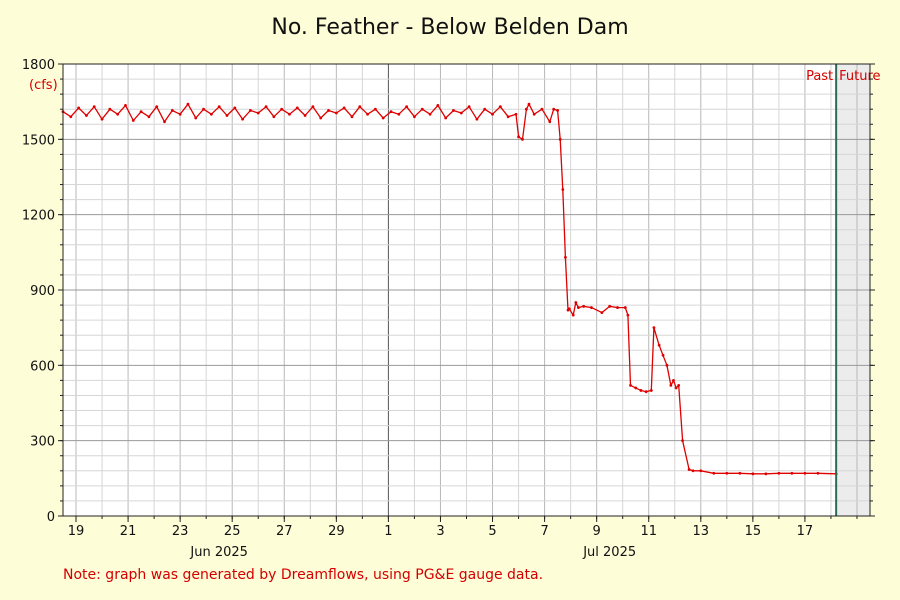  Describe the element at coordinates (544, 531) in the screenshot. I see `x-tick-label: 7` at that location.